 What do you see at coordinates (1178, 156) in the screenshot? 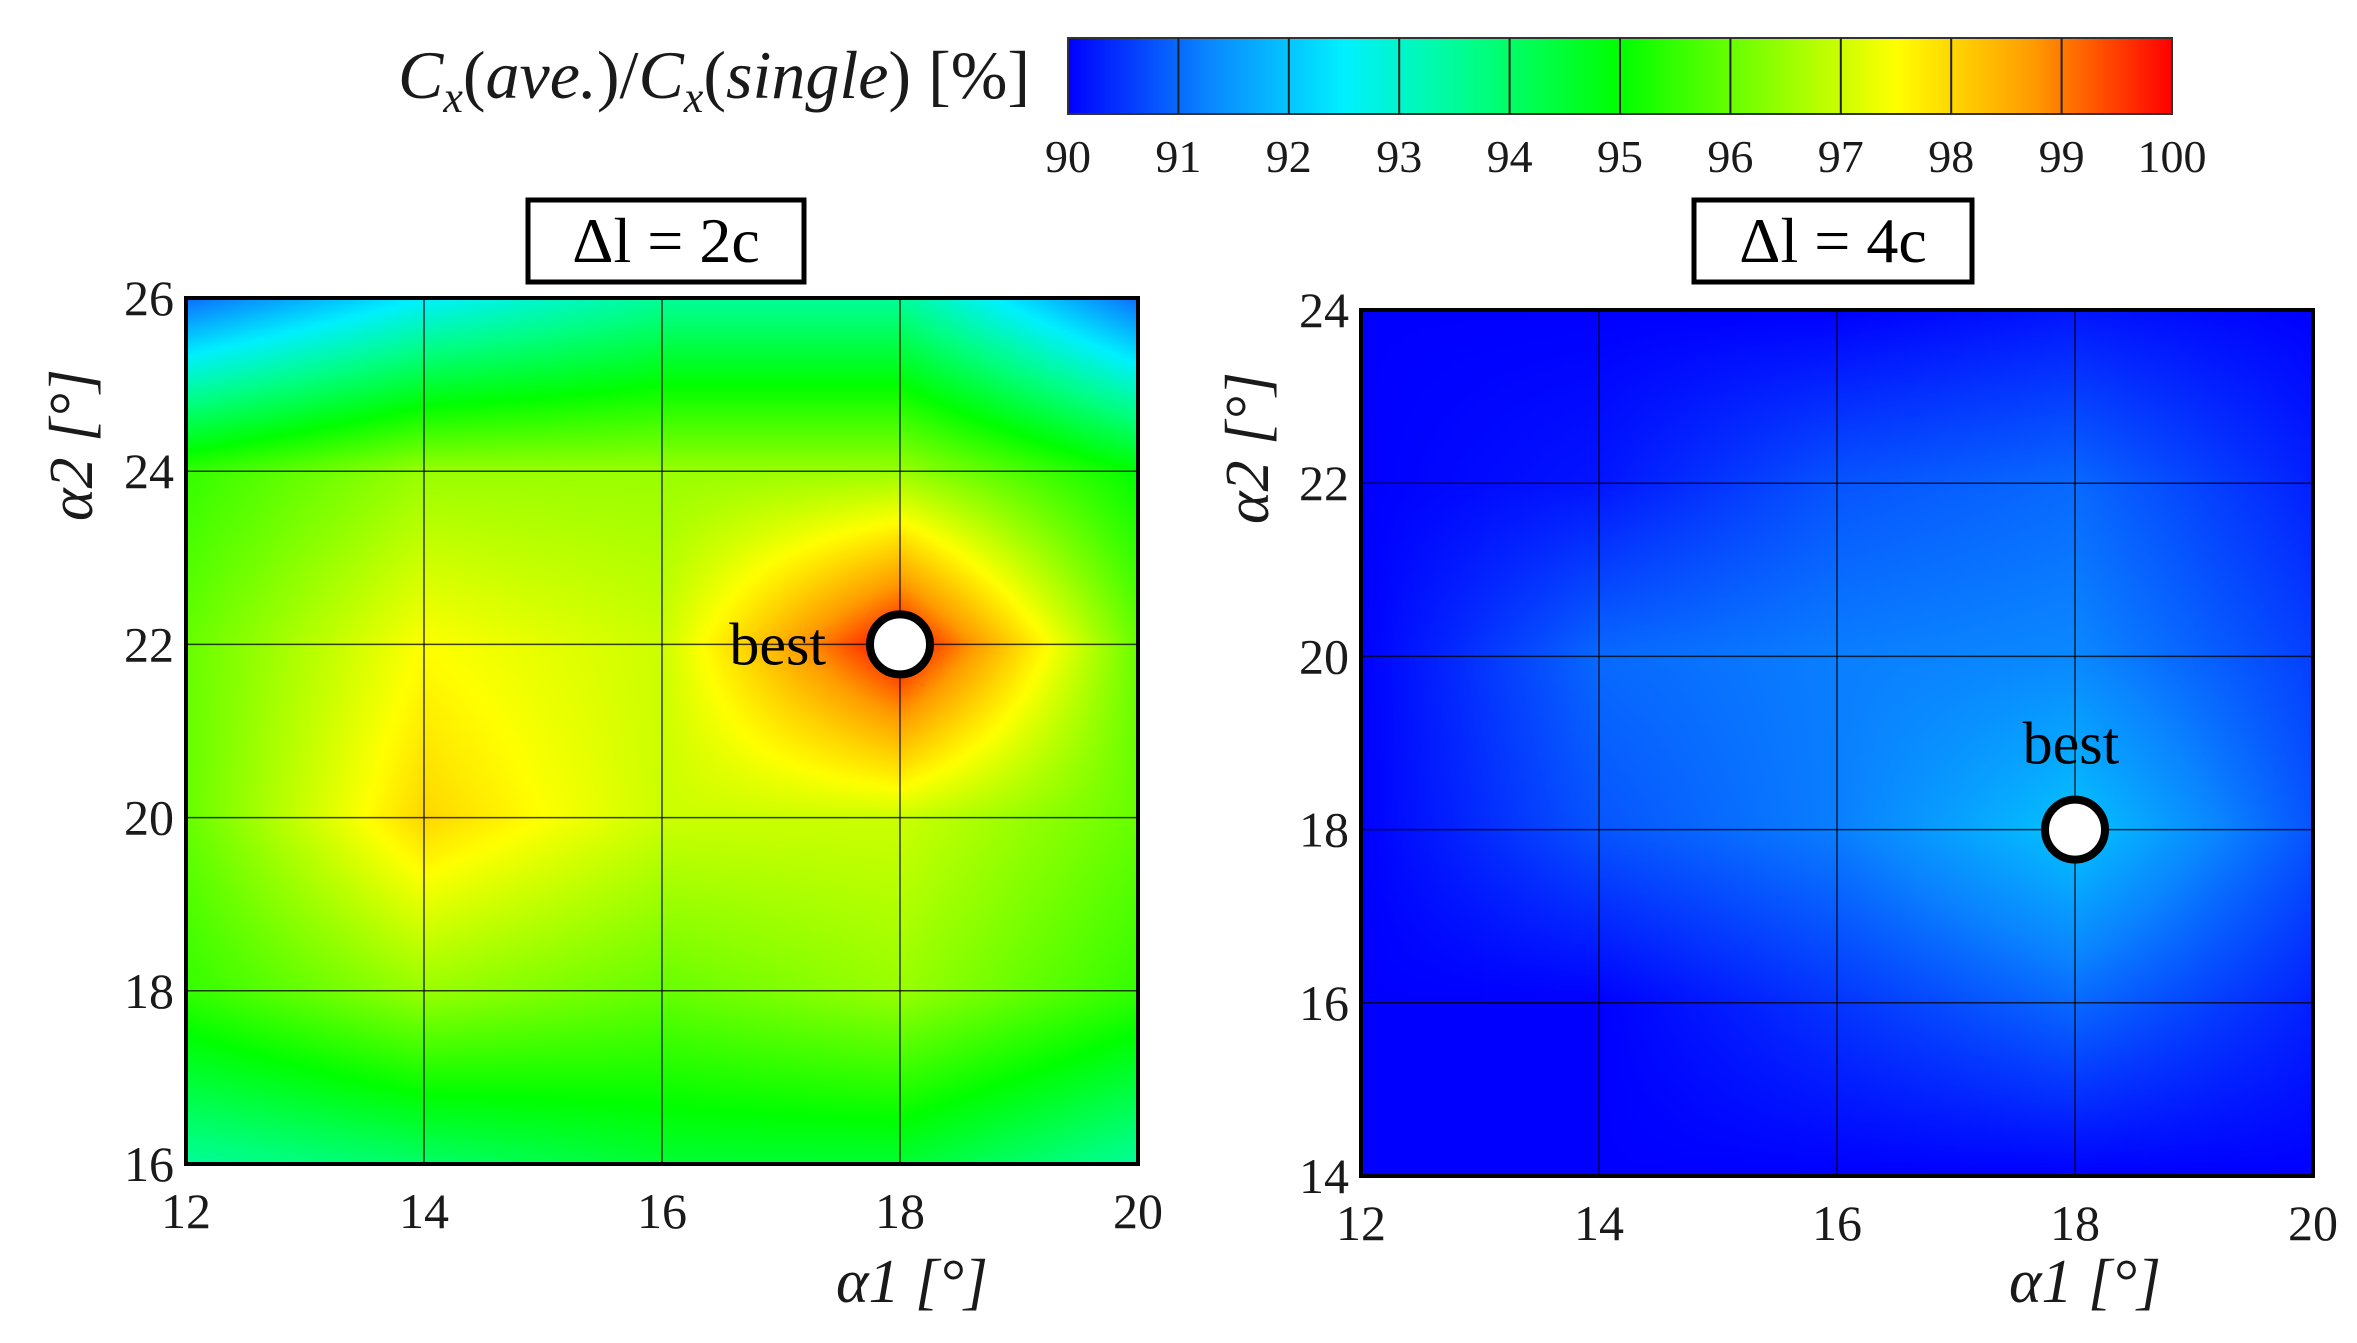
I see `colorbar-tick-label: 91` at bounding box center [1178, 156].